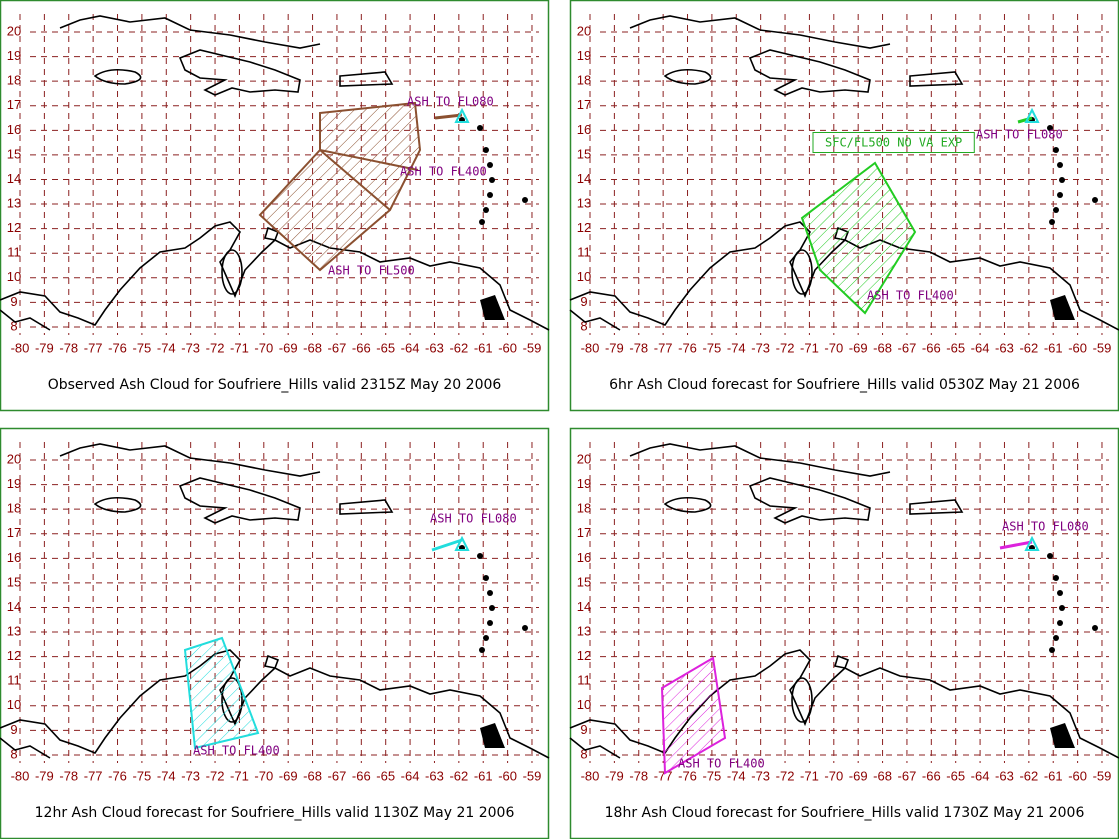 The image size is (1119, 839). Describe the element at coordinates (638, 347) in the screenshot. I see `lon-label: -78` at that location.